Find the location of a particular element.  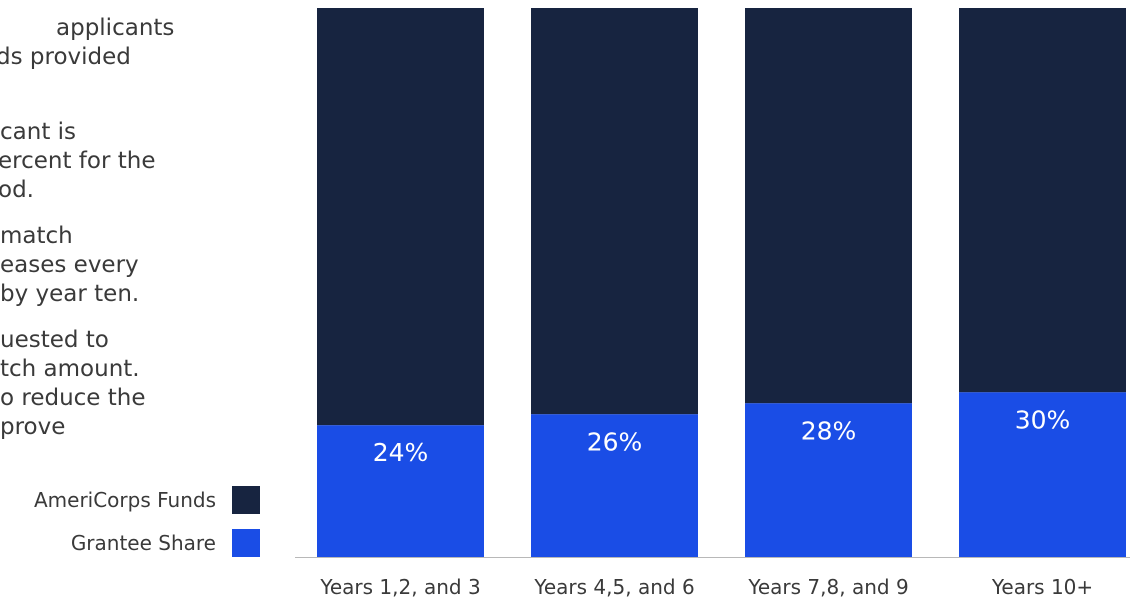

bar-data-label: 26% is located at coordinates (615, 441).